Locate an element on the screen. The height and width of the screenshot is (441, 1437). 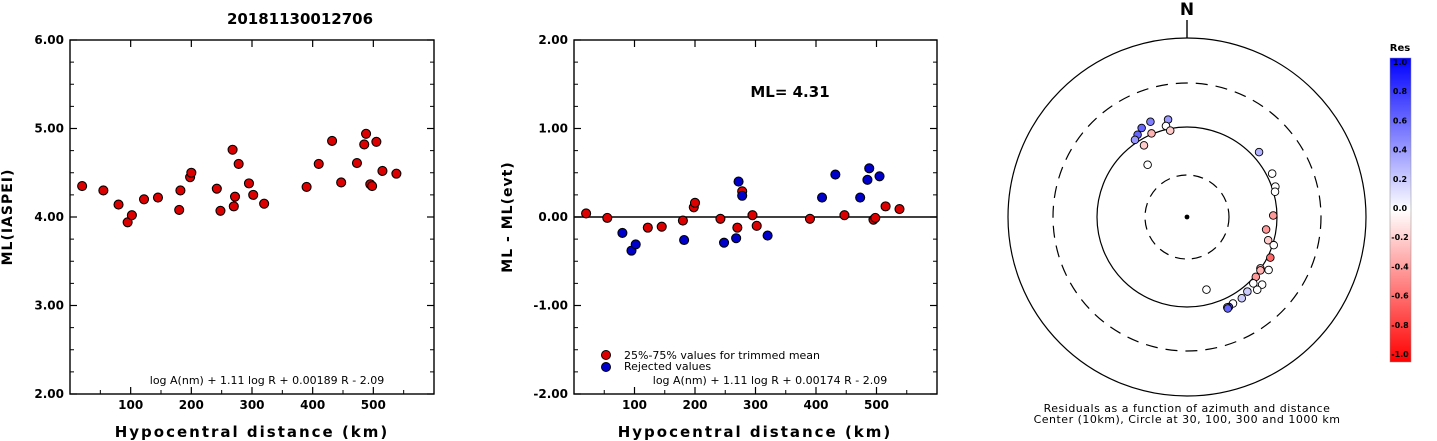
residual-chart-ytick-label: -2.00 is located at coordinates (550, 394).